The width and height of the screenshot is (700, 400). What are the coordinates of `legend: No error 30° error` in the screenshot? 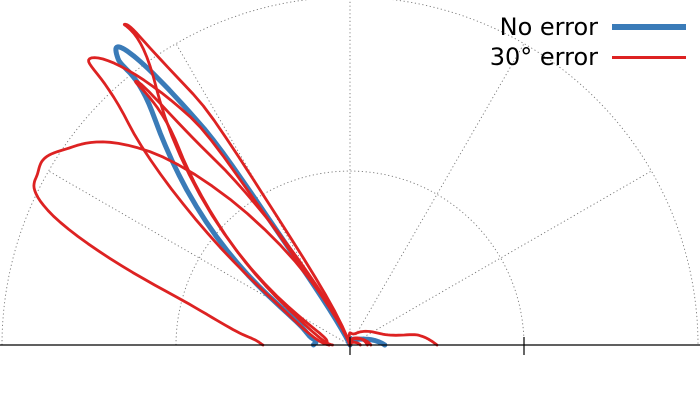 It's located at (588, 42).